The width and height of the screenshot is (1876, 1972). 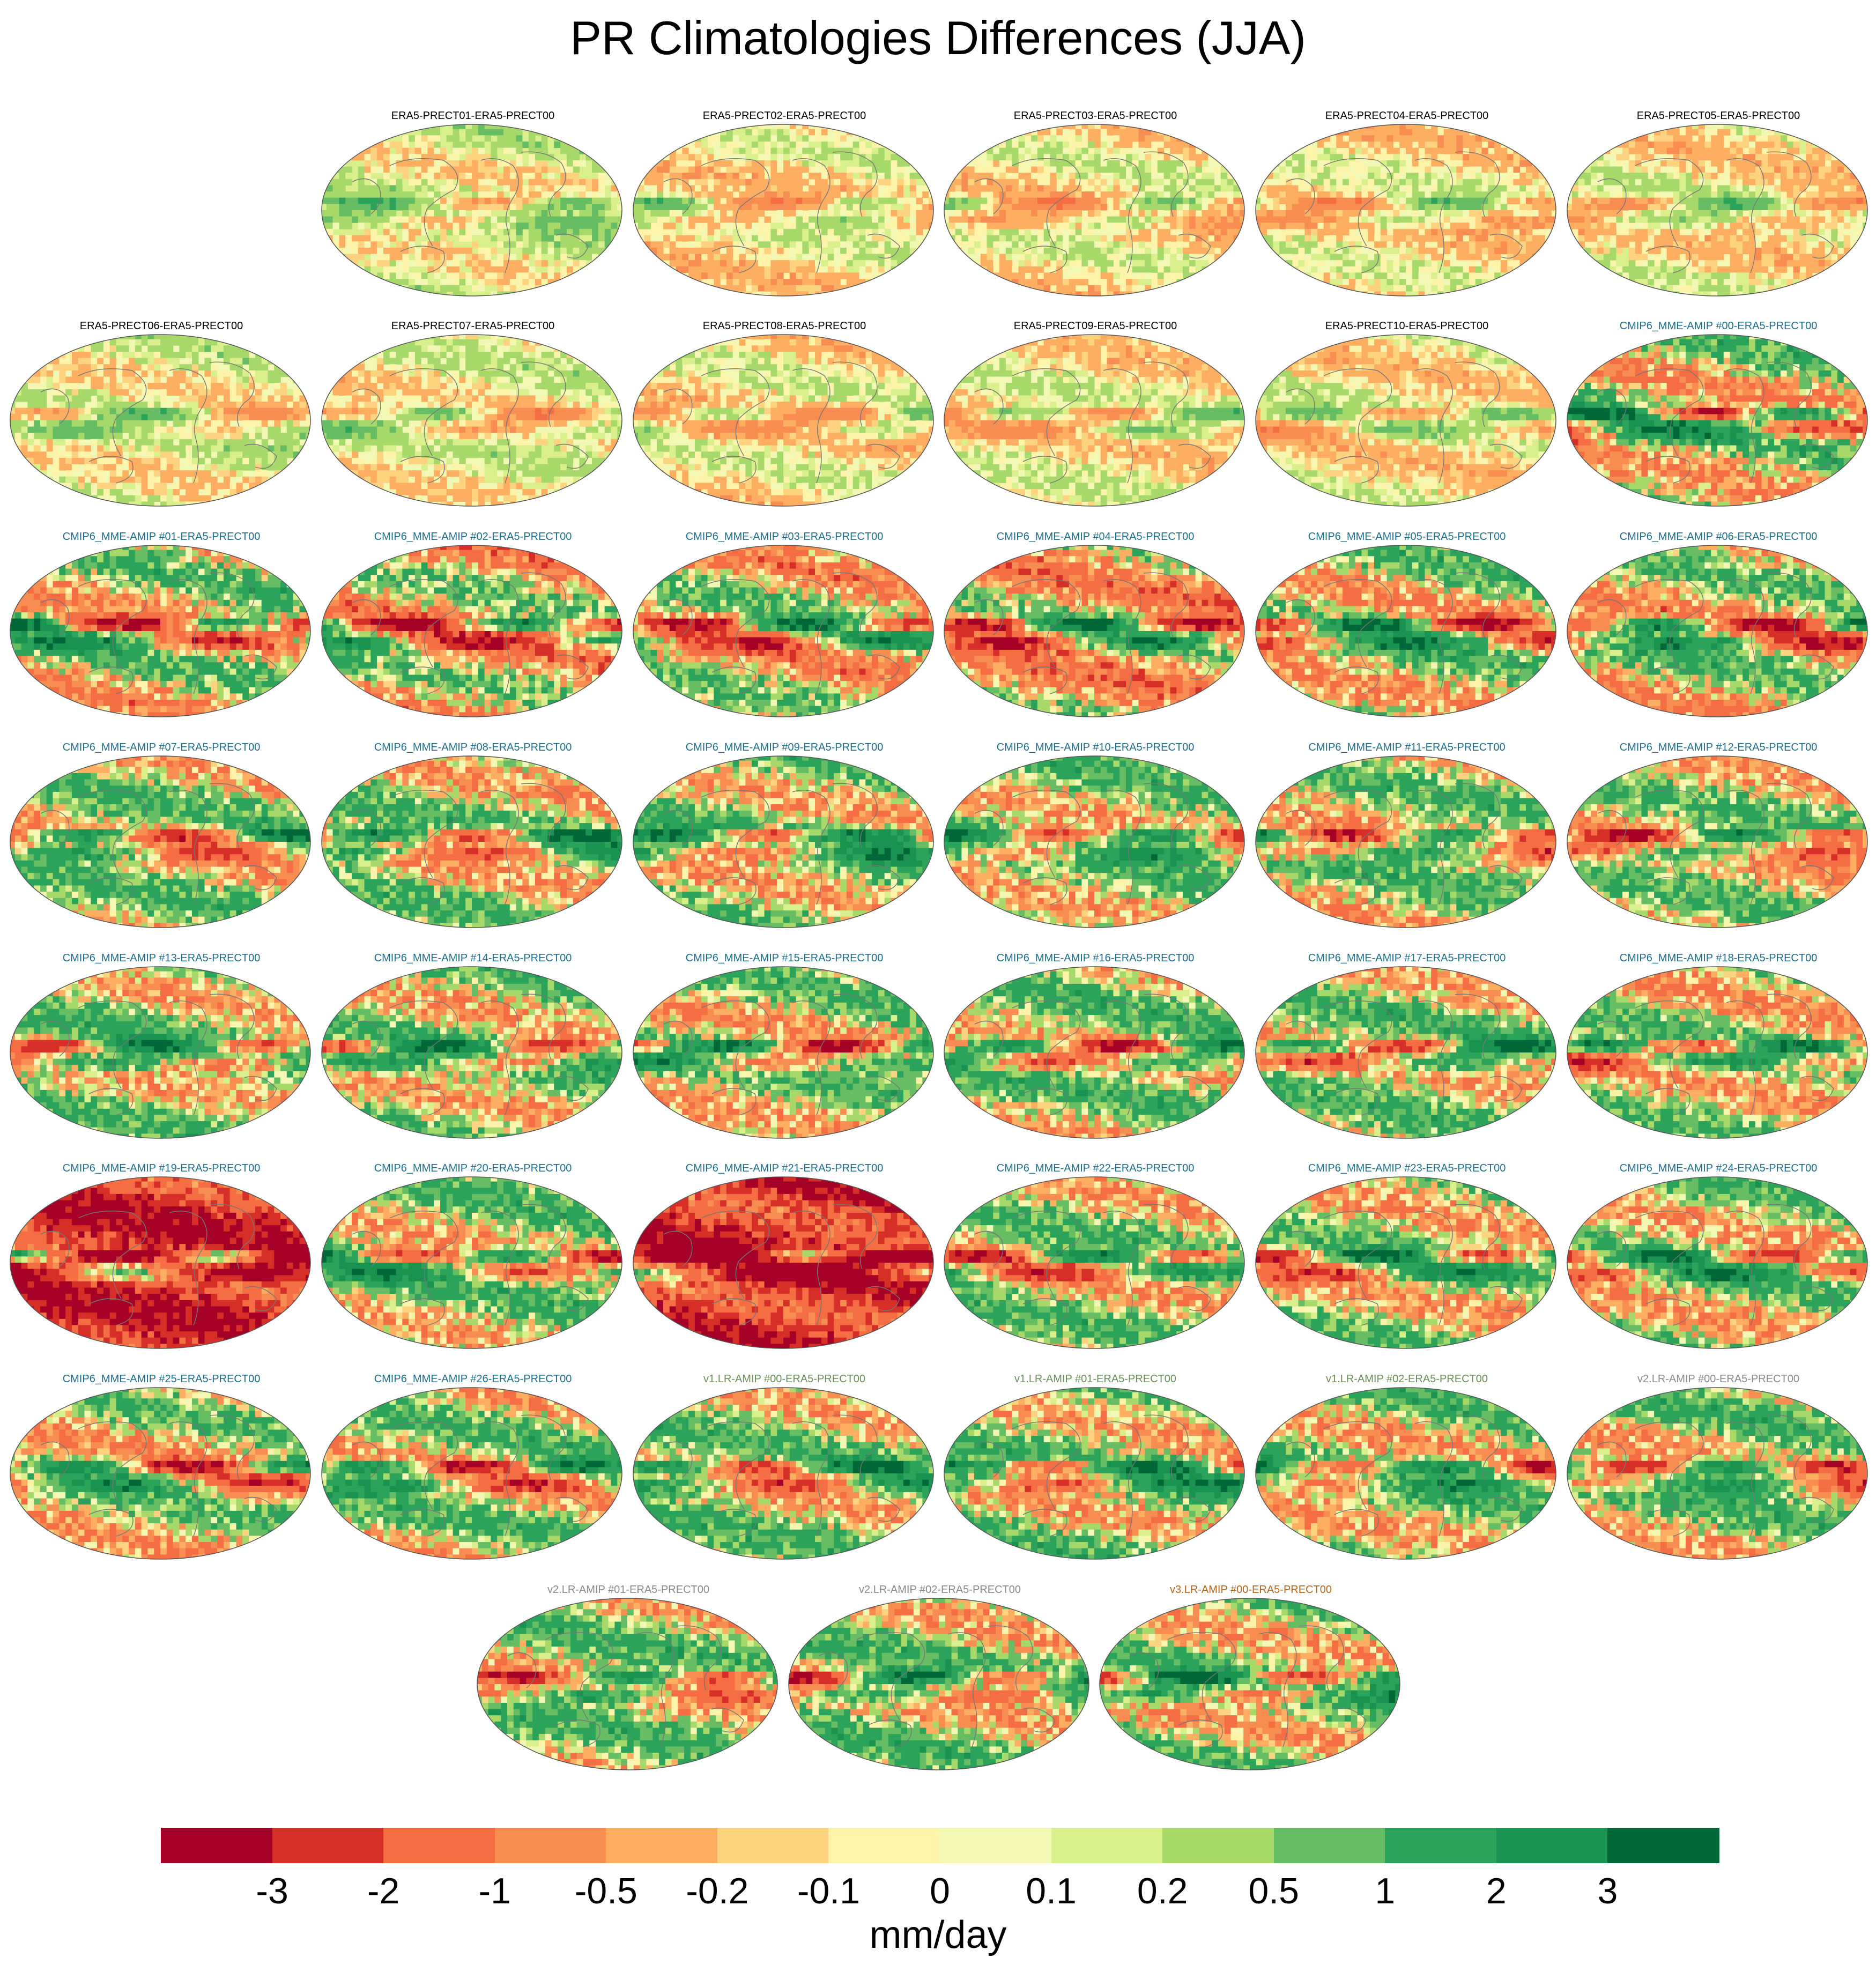 What do you see at coordinates (424, 203) in the screenshot?
I see `coastline` at bounding box center [424, 203].